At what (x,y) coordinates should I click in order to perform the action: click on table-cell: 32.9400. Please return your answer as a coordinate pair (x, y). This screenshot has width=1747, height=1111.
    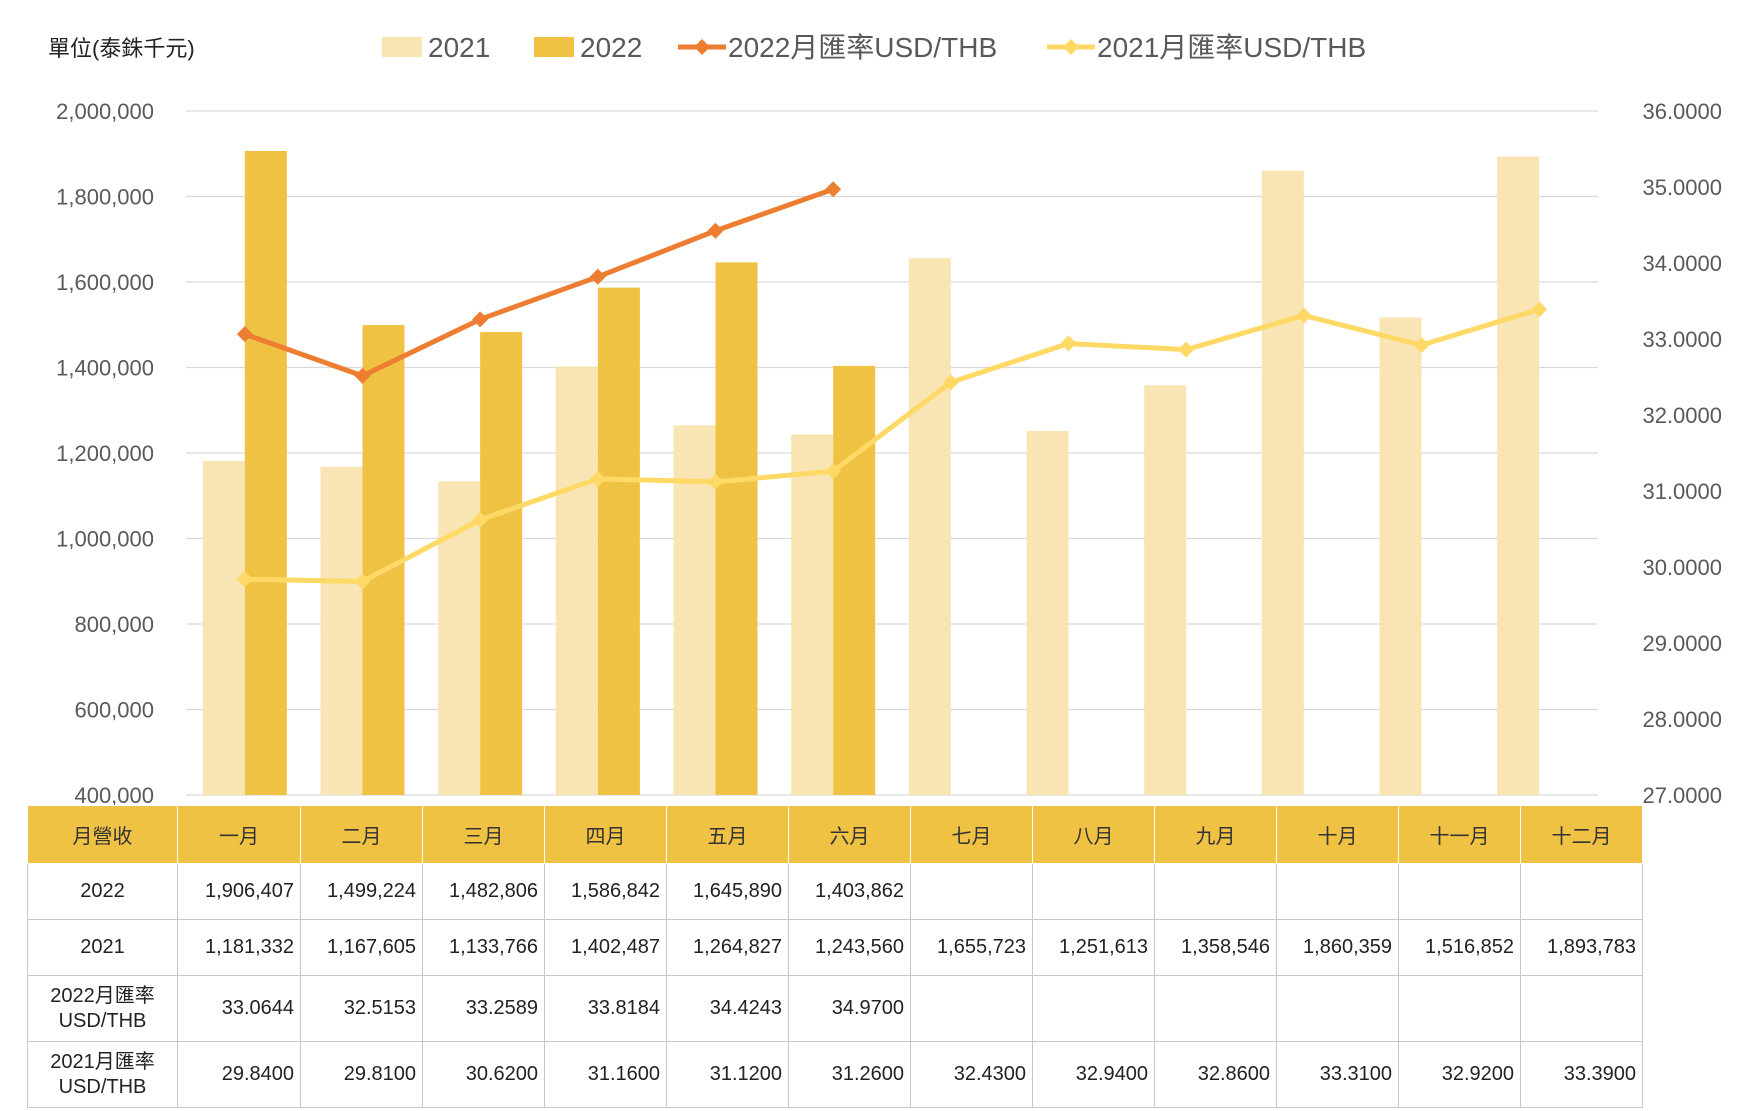
    Looking at the image, I should click on (1093, 1074).